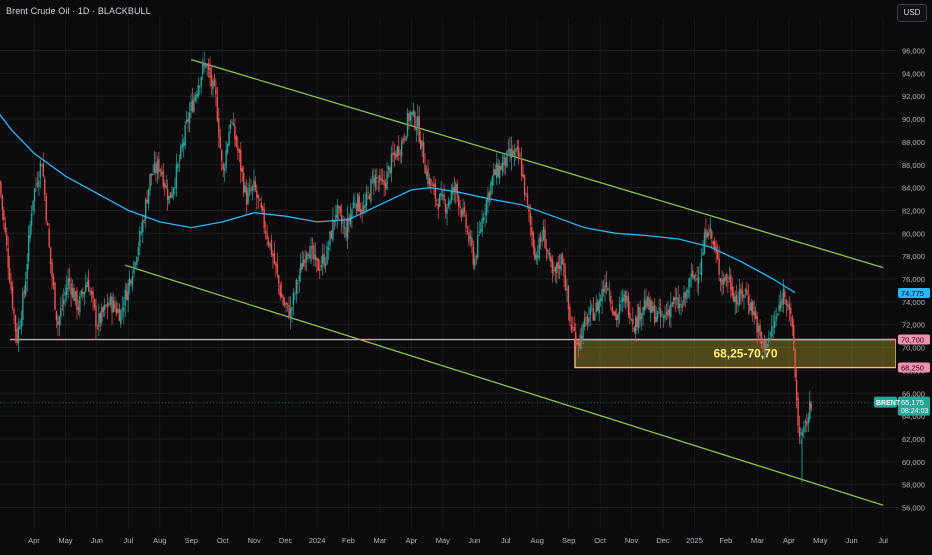 Image resolution: width=932 pixels, height=555 pixels. What do you see at coordinates (912, 13) in the screenshot?
I see `currency-button: USD` at bounding box center [912, 13].